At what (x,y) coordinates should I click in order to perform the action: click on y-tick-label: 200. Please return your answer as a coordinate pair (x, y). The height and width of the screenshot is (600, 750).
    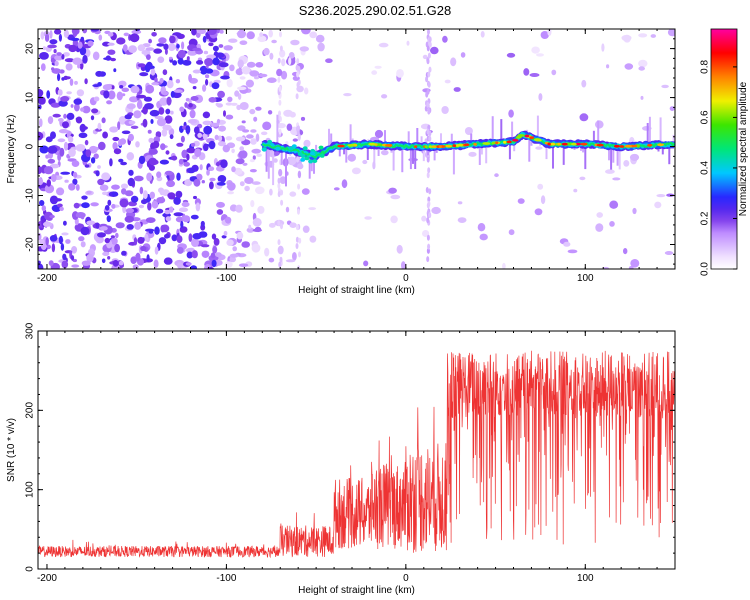
    Looking at the image, I should click on (30, 410).